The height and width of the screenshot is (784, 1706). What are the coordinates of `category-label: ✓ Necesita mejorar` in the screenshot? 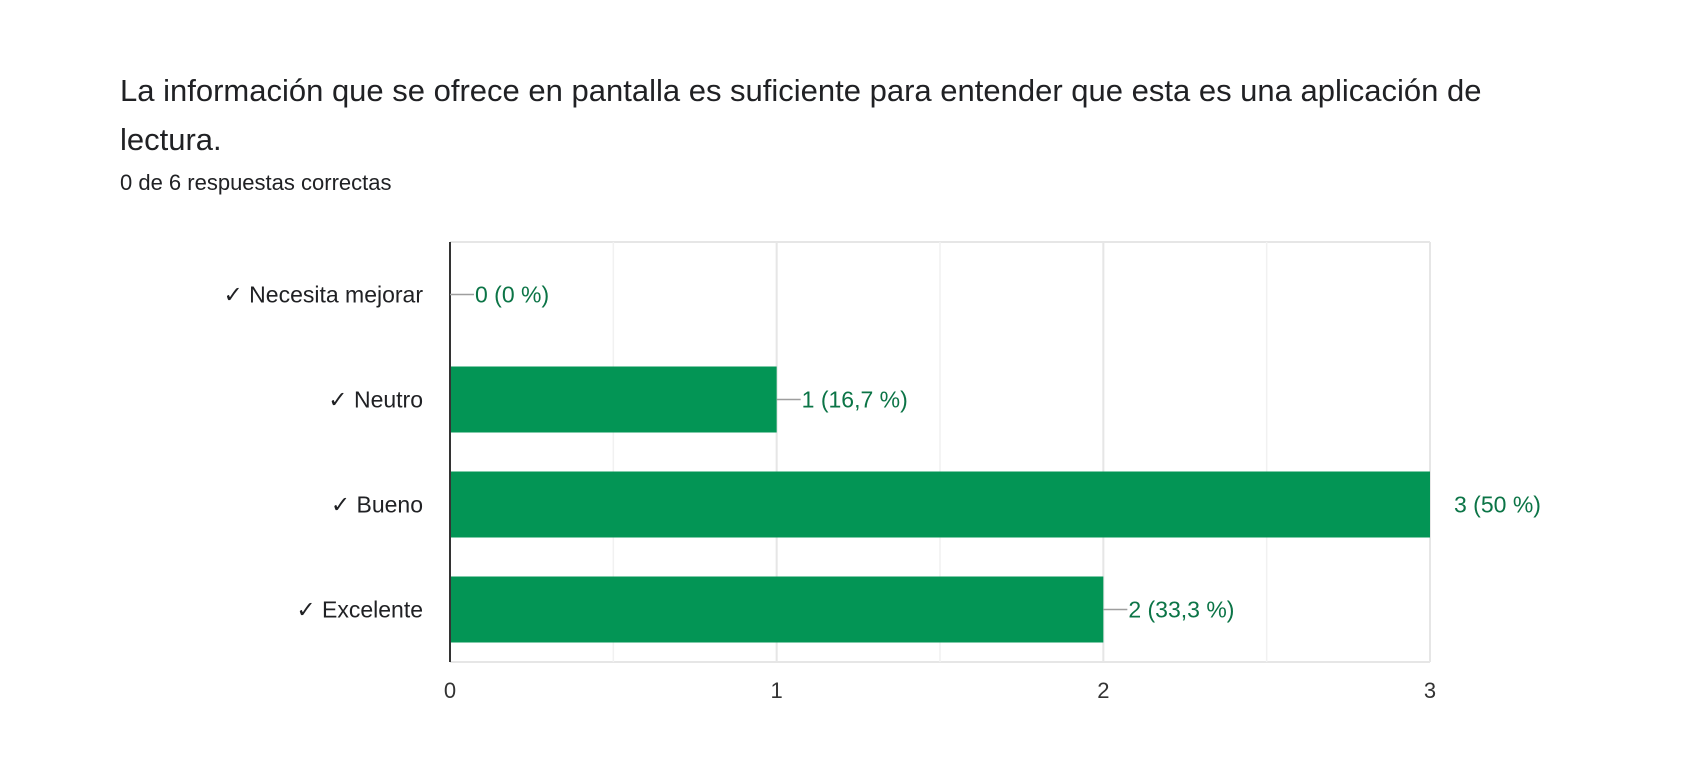 It's located at (324, 295).